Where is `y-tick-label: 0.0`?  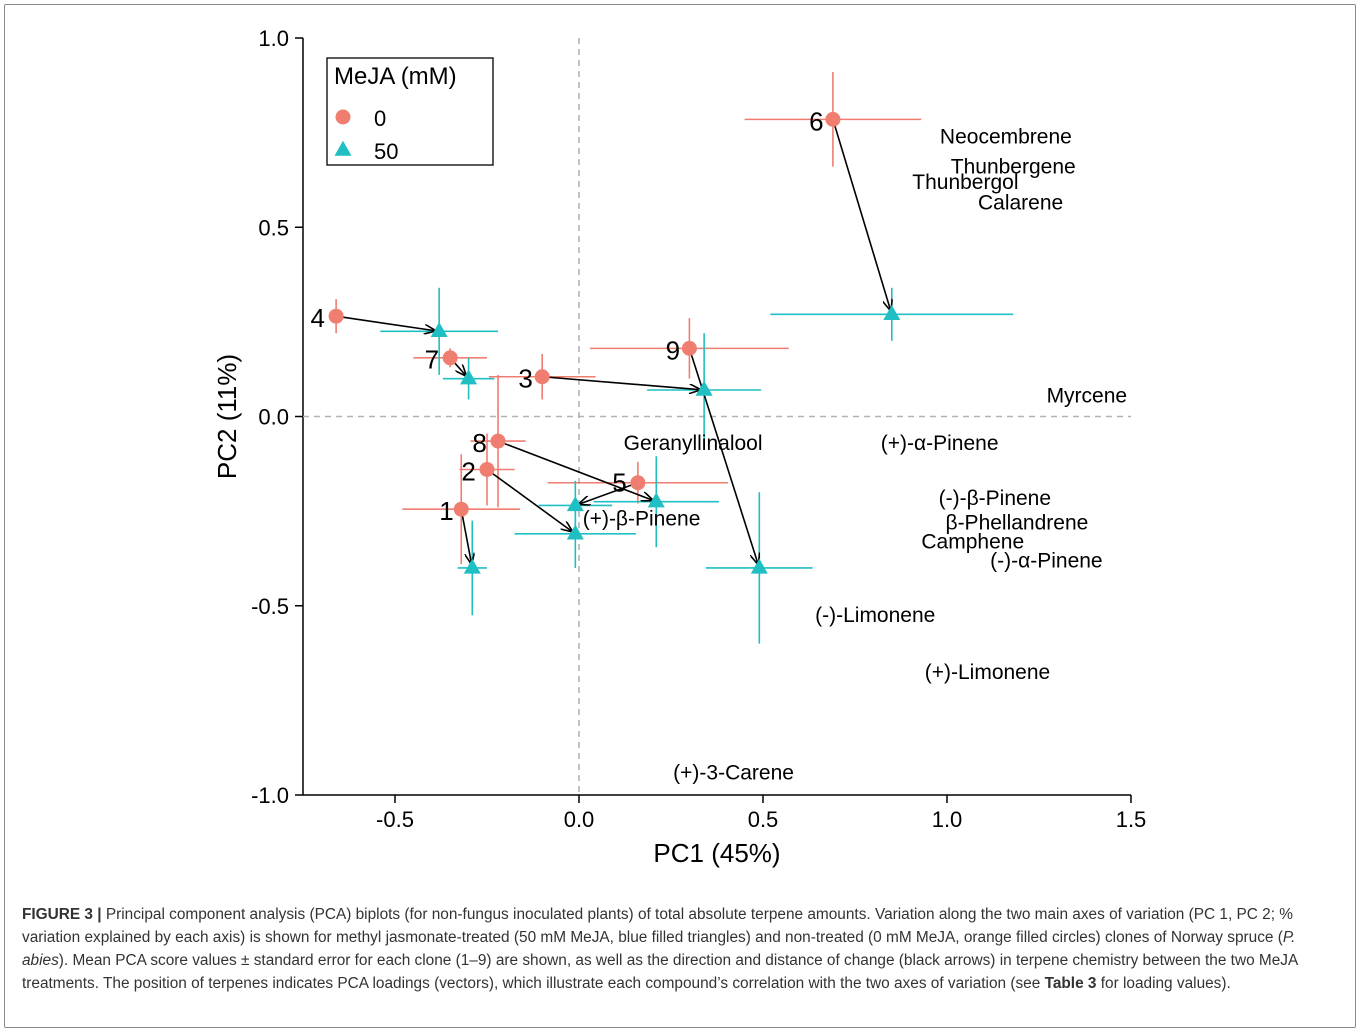 y-tick-label: 0.0 is located at coordinates (273, 417).